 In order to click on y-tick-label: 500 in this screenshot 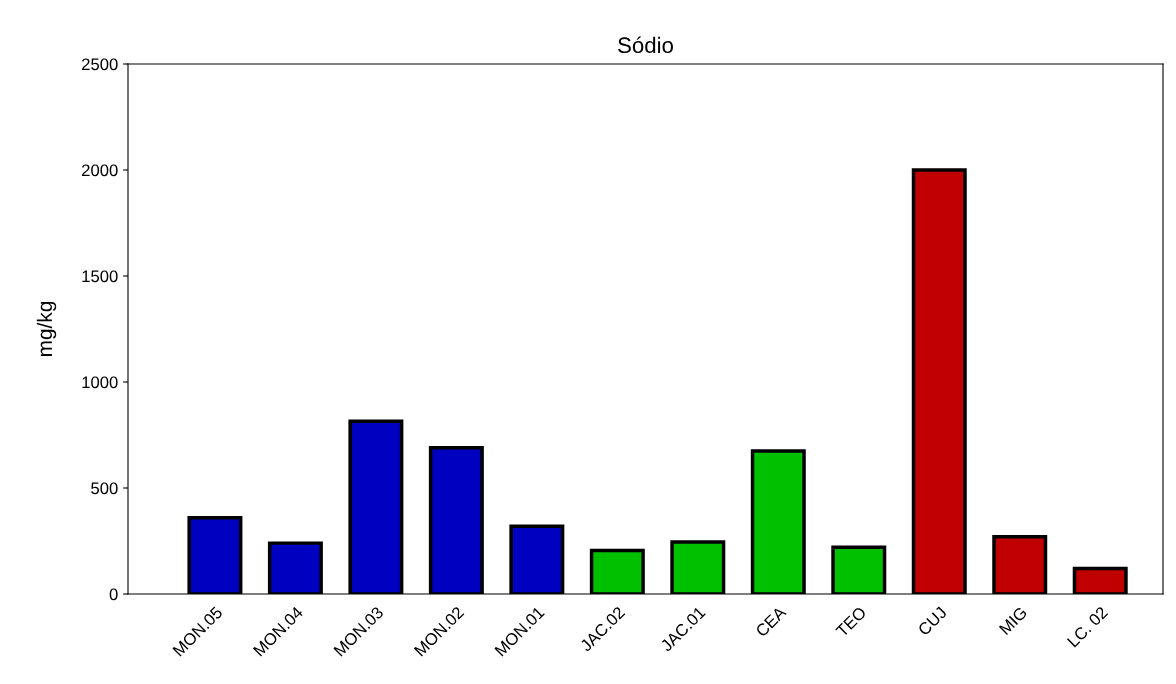, I will do `click(104, 488)`.